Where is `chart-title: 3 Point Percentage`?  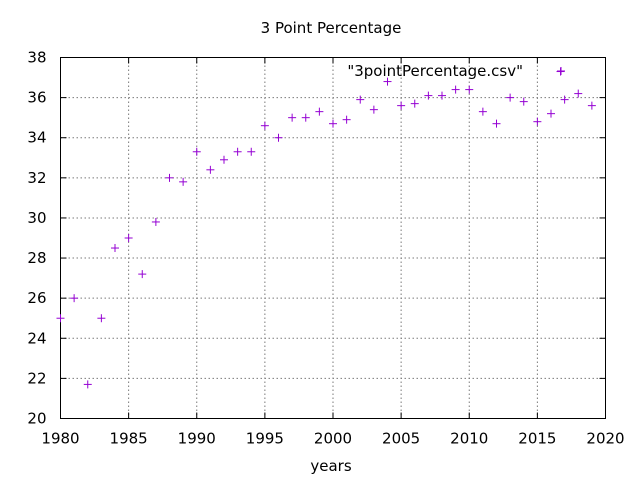
chart-title: 3 Point Percentage is located at coordinates (331, 28).